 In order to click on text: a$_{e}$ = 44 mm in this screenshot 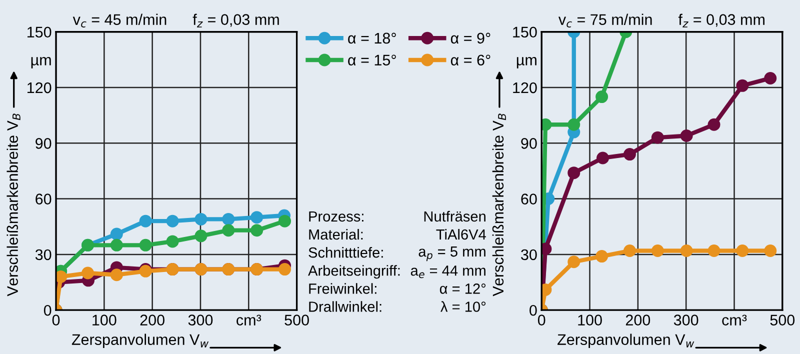, I will do `click(448, 272)`.